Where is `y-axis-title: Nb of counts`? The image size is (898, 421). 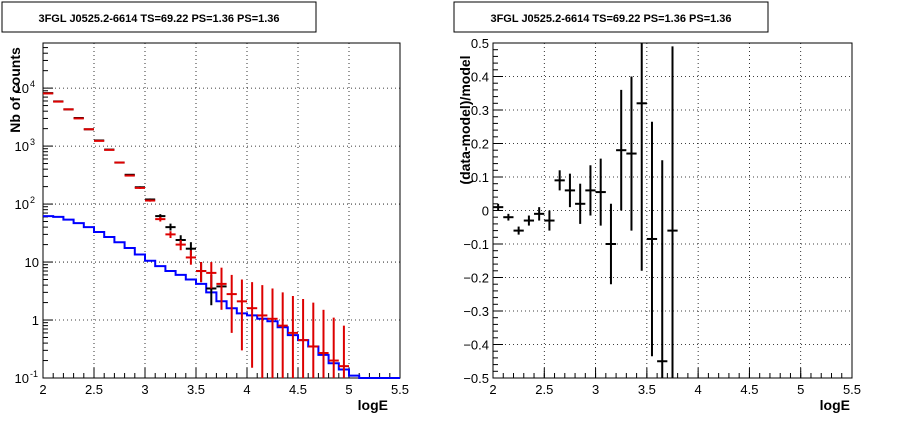
y-axis-title: Nb of counts is located at coordinates (15, 90).